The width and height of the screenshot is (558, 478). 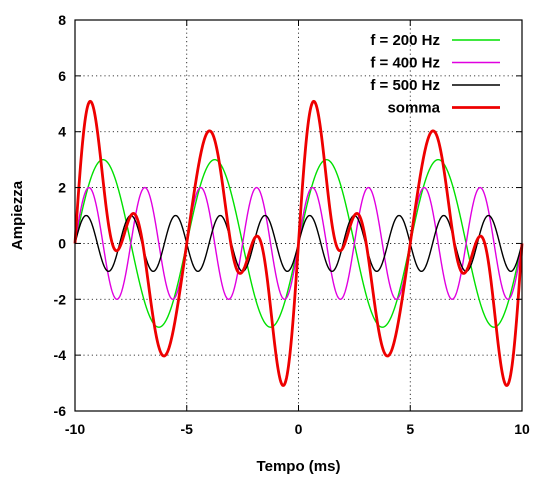 I want to click on legend-label: somma, so click(x=413, y=108).